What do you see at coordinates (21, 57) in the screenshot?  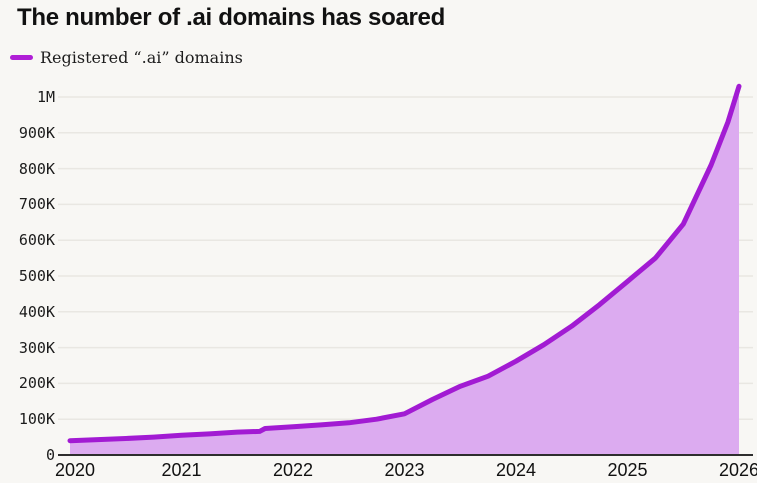 I see `legend-line-swatch-icon` at bounding box center [21, 57].